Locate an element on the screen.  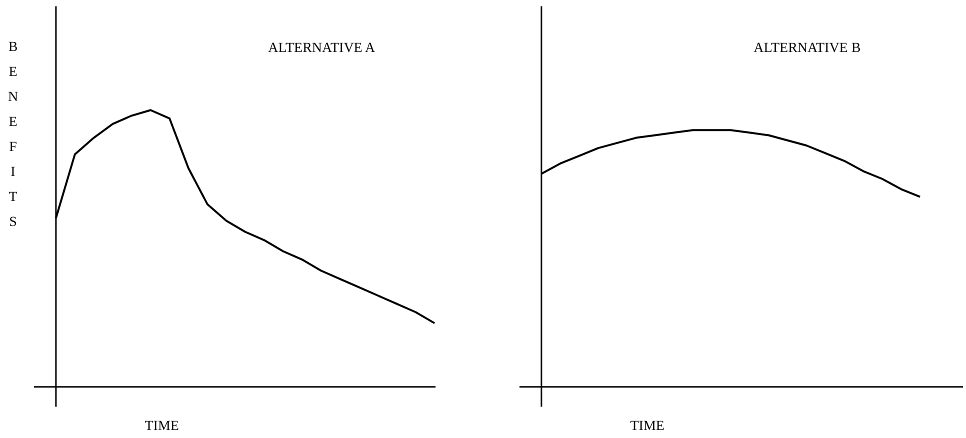
chart-title: ALTERNATIVE B is located at coordinates (807, 48).